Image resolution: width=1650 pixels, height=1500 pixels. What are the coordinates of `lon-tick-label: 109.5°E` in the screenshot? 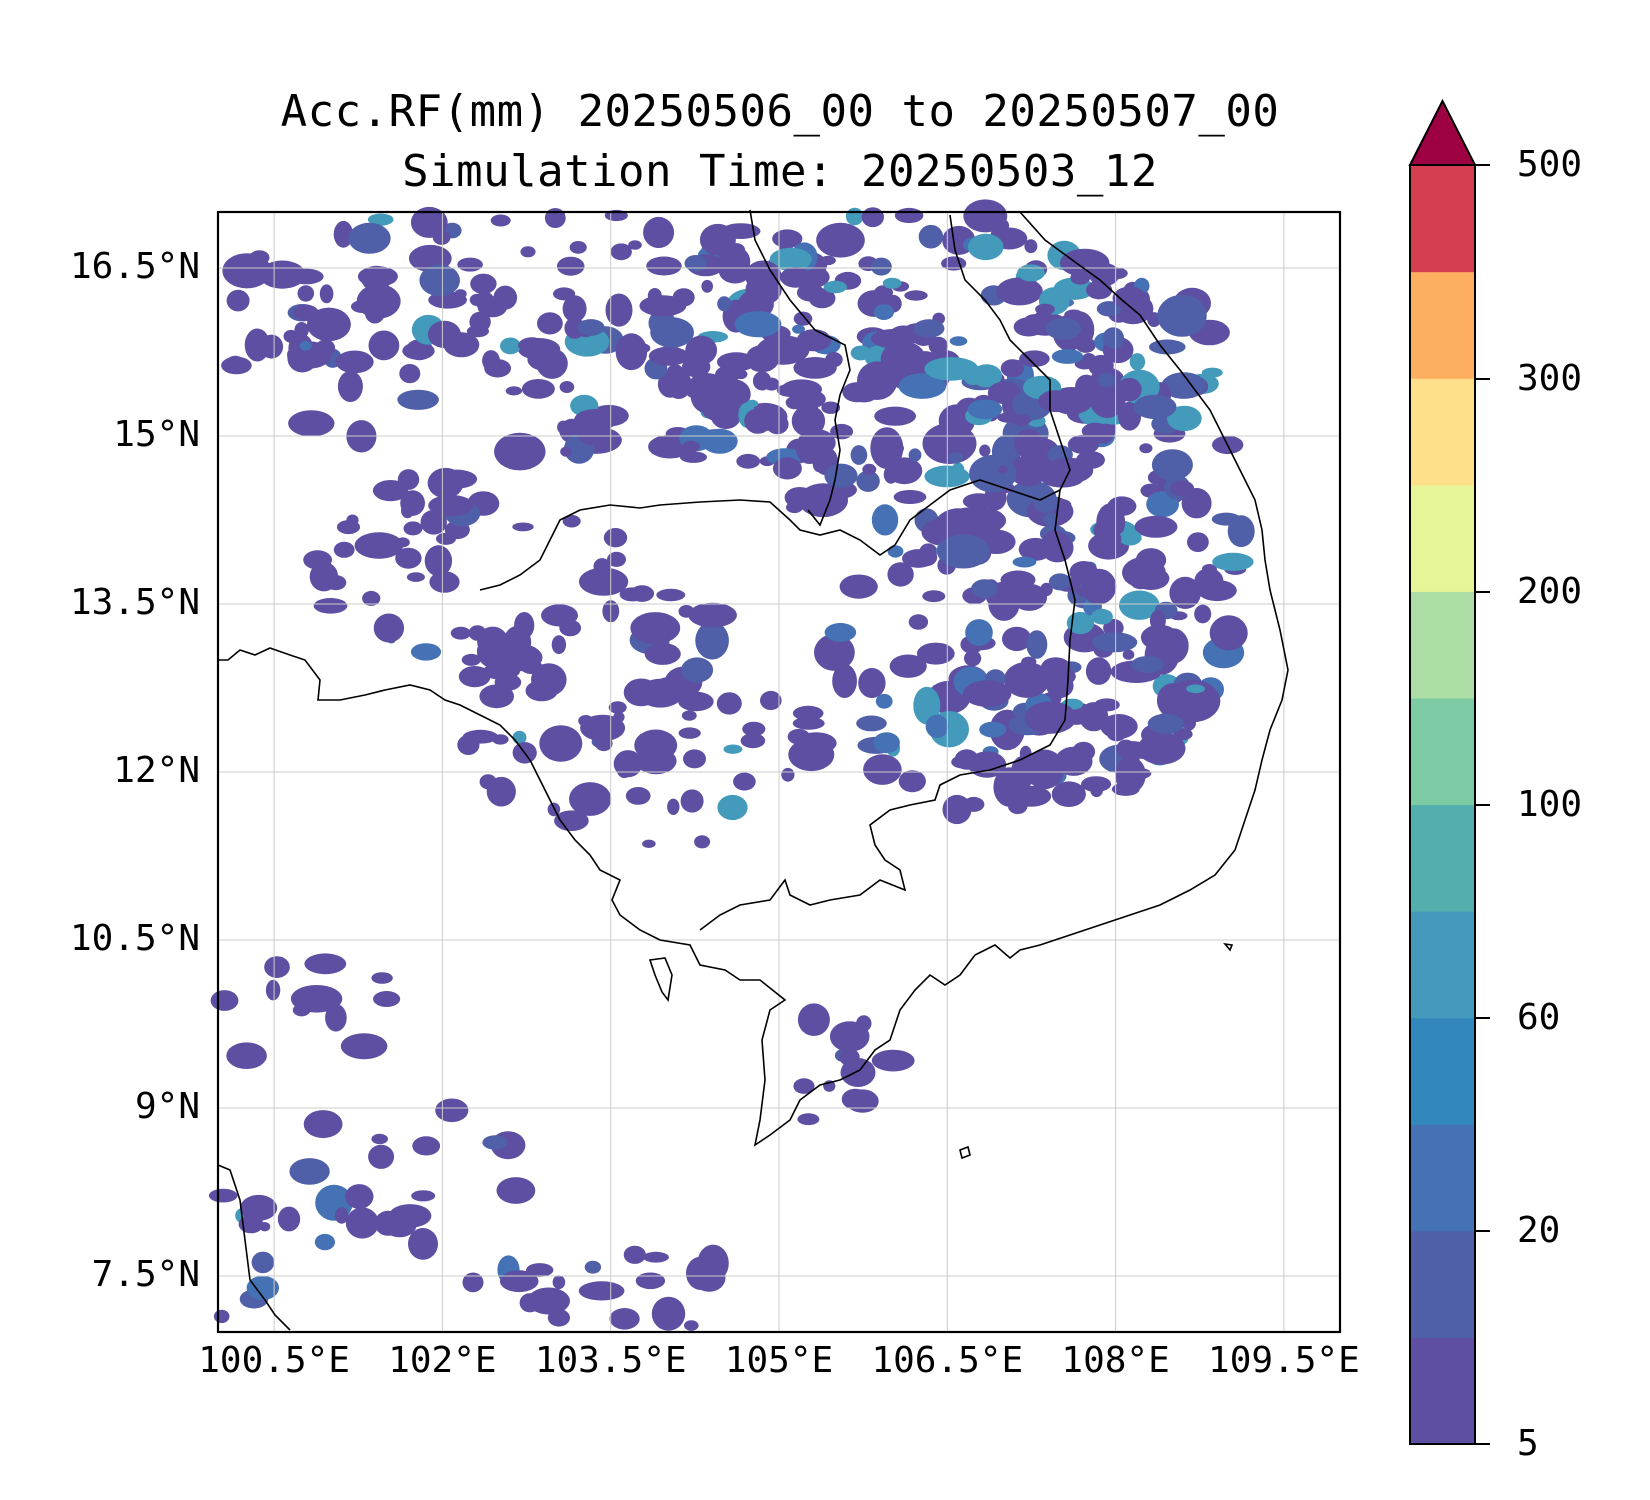 It's located at (1284, 1360).